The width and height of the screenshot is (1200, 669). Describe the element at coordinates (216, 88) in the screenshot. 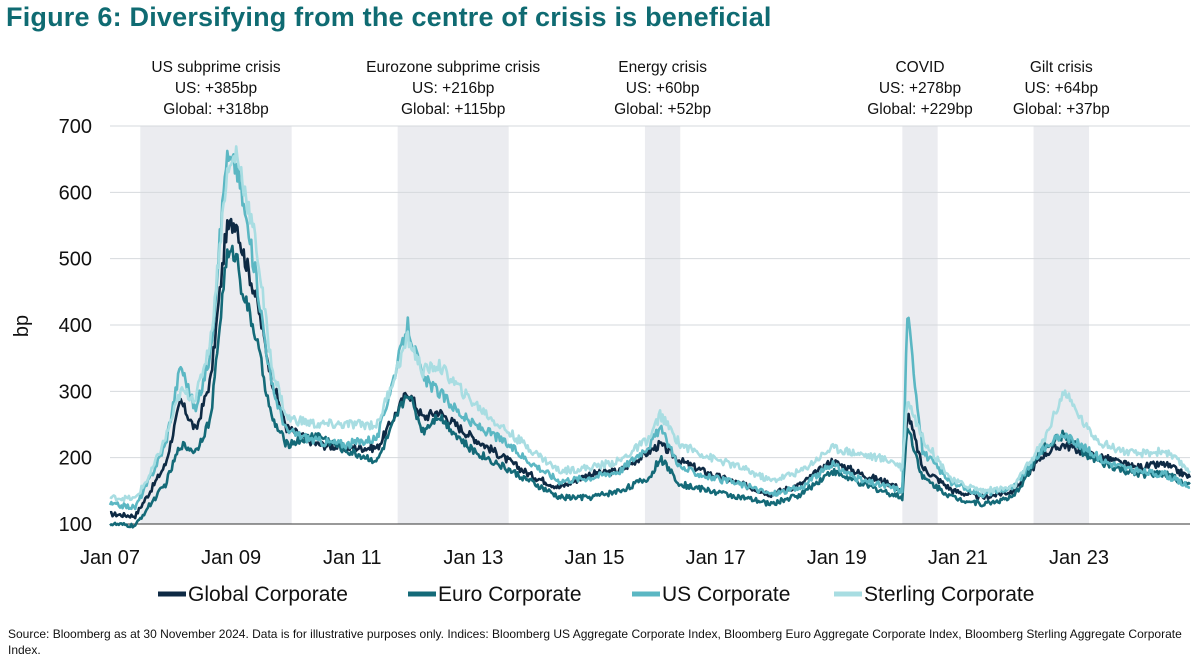

I see `crisis-annotation-line: US: +385bp` at that location.